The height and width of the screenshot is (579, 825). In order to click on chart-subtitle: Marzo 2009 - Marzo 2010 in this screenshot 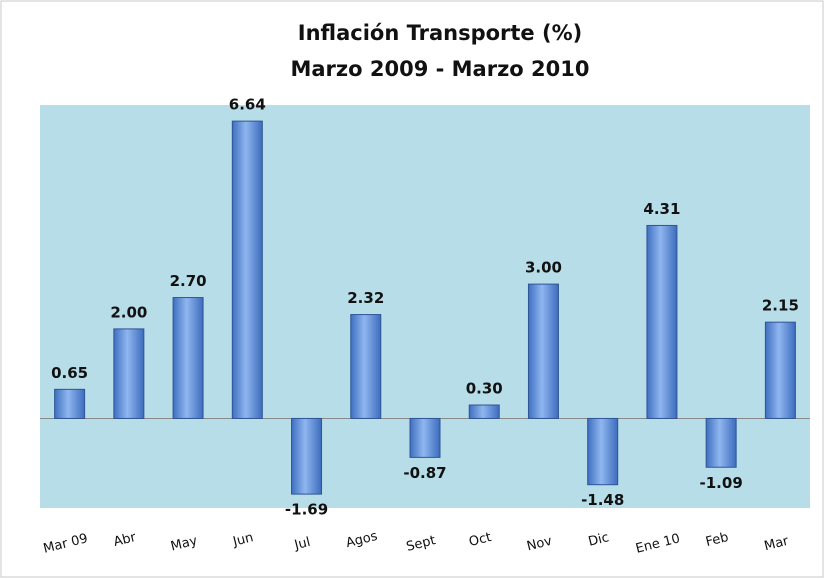, I will do `click(439, 69)`.